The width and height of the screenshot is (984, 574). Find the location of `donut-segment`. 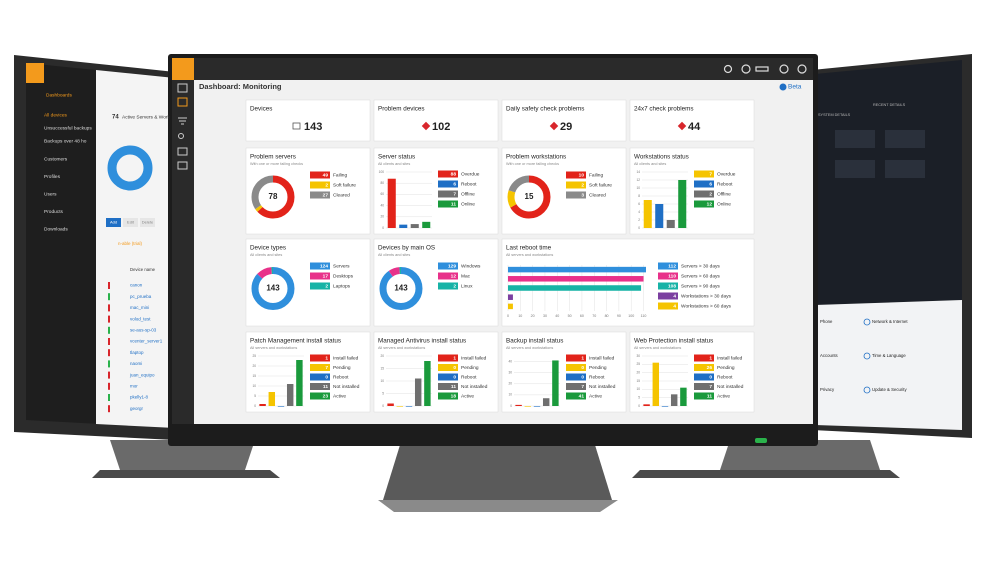

donut-segment is located at coordinates (529, 197).